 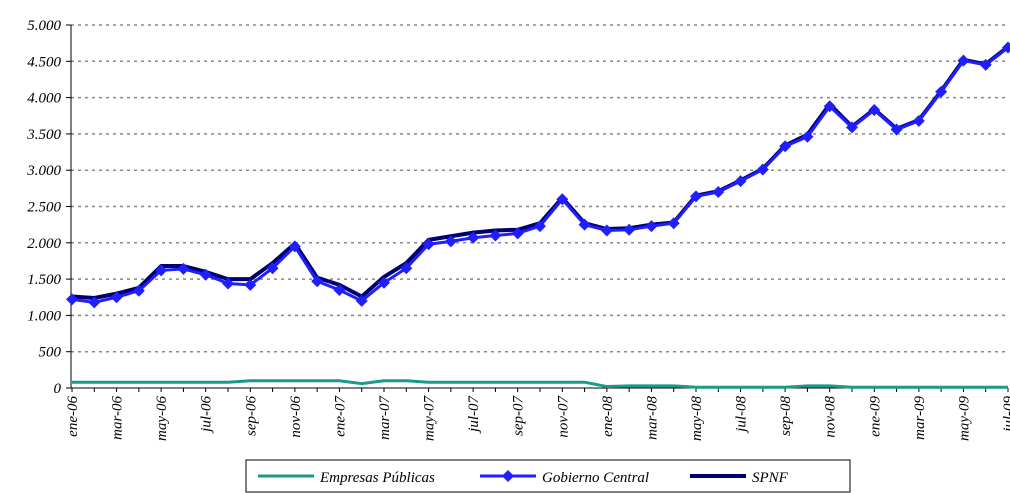 What do you see at coordinates (540, 384) in the screenshot?
I see `line` at bounding box center [540, 384].